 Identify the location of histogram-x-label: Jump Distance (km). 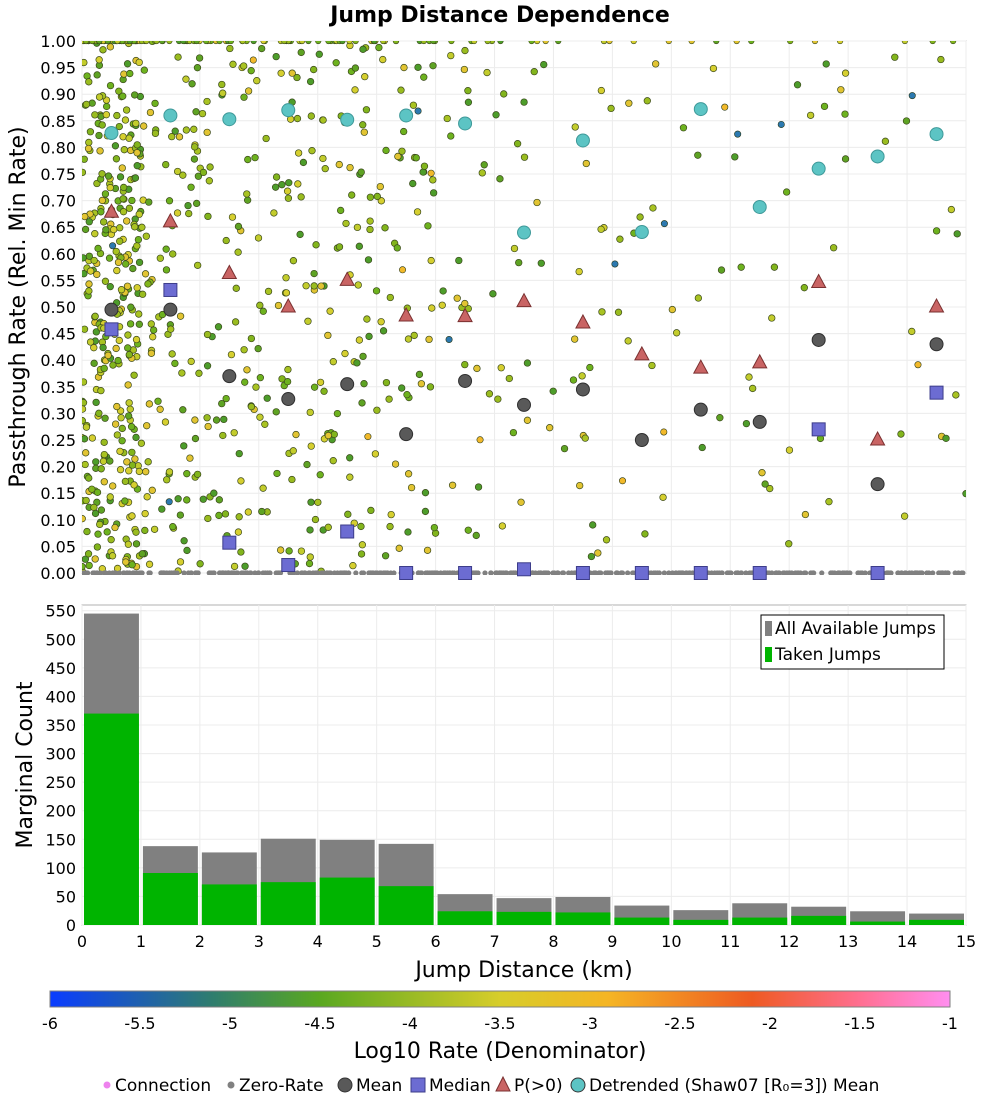
(522, 970).